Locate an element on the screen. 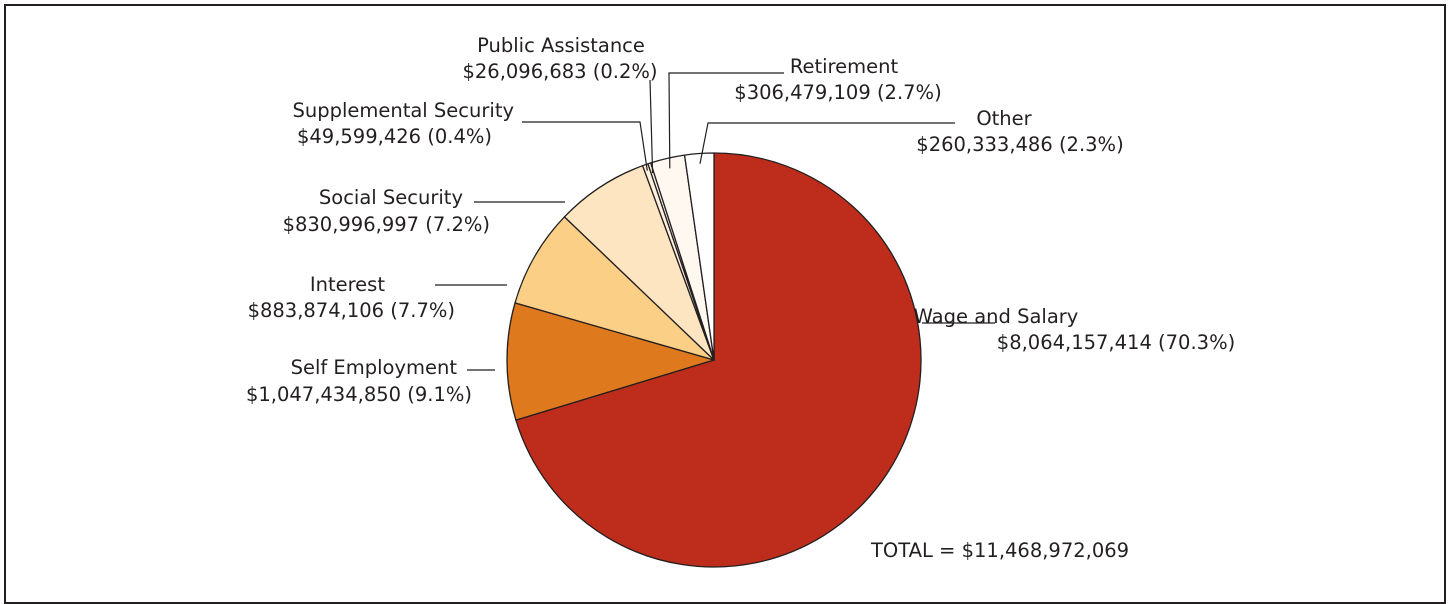 Image resolution: width=1450 pixels, height=604 pixels. slice-label-social-security: Social Security is located at coordinates (391, 197).